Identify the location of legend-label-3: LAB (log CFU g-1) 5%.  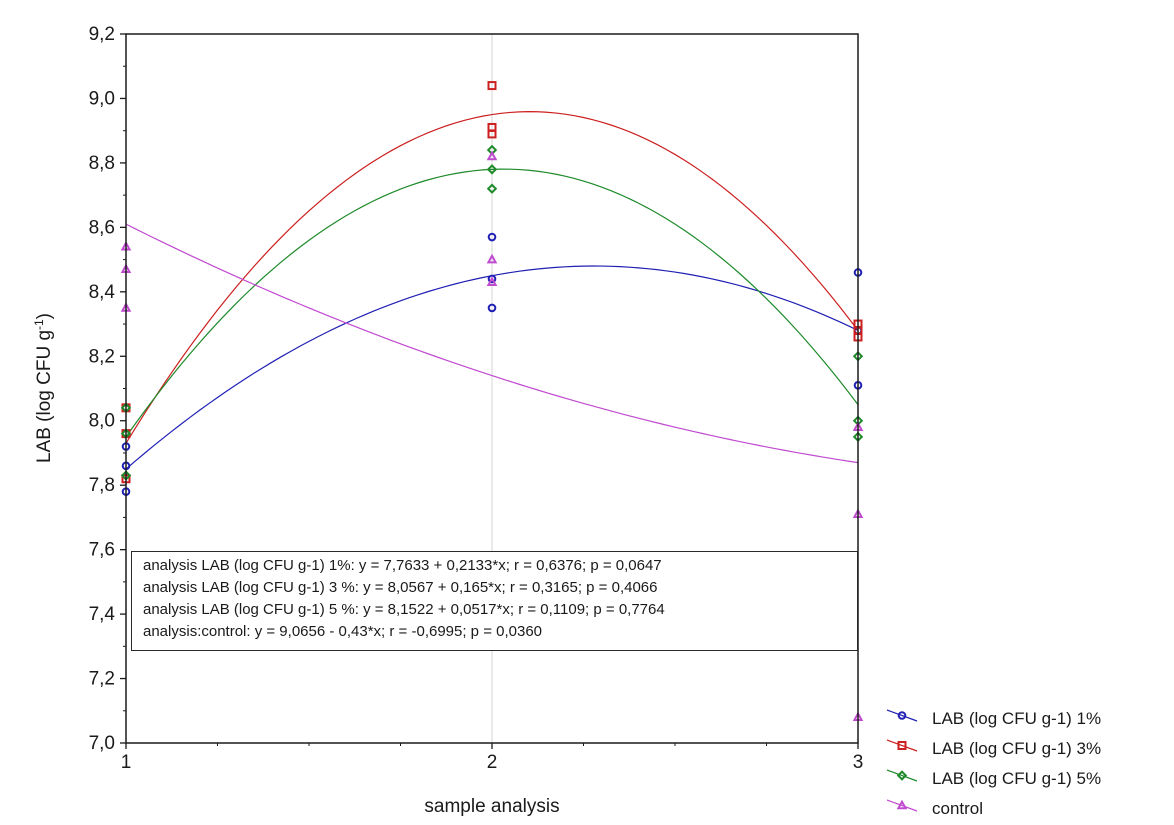
(1016, 778).